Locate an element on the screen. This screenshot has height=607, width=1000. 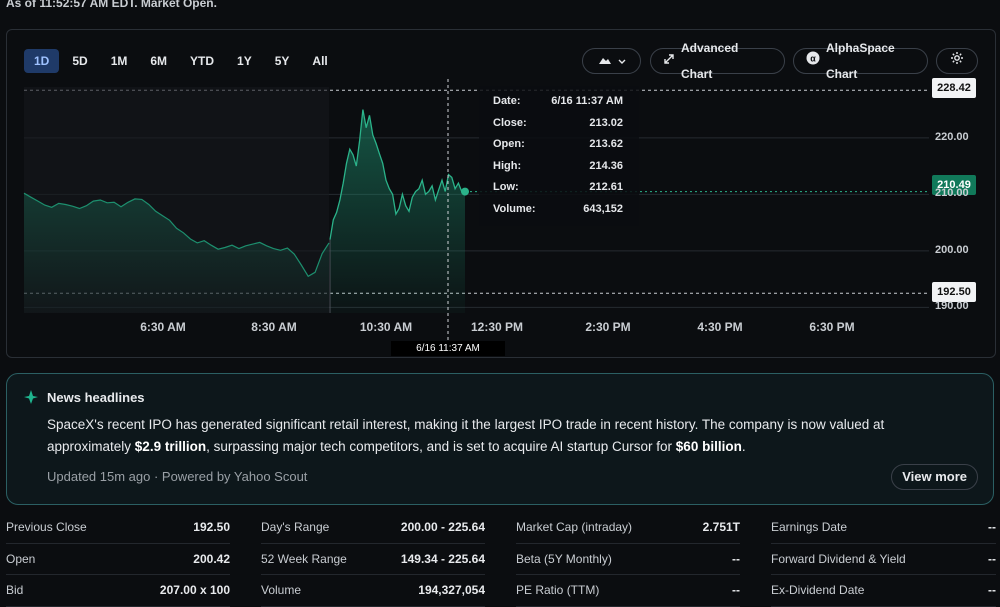
market-status-line: As of 11:52:57 AM EDT. Market Open. is located at coordinates (111, 5).